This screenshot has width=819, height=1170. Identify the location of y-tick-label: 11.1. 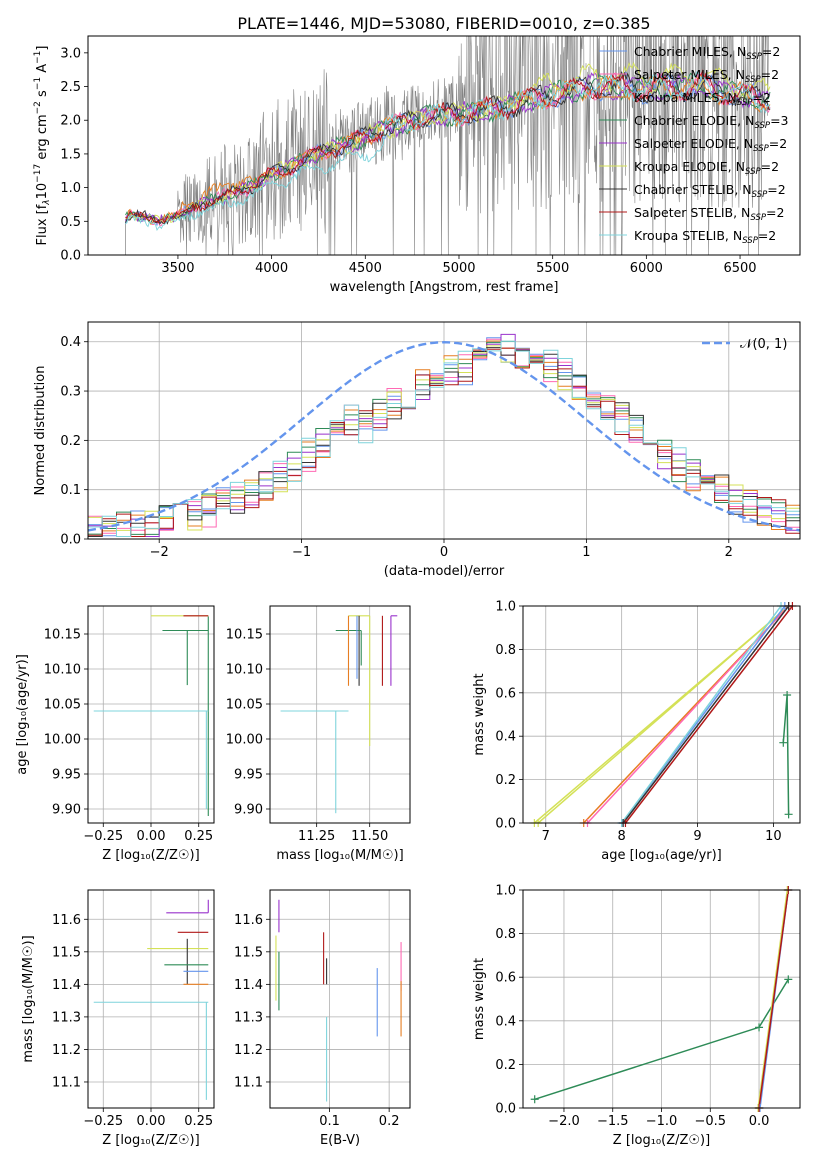
(66, 1082).